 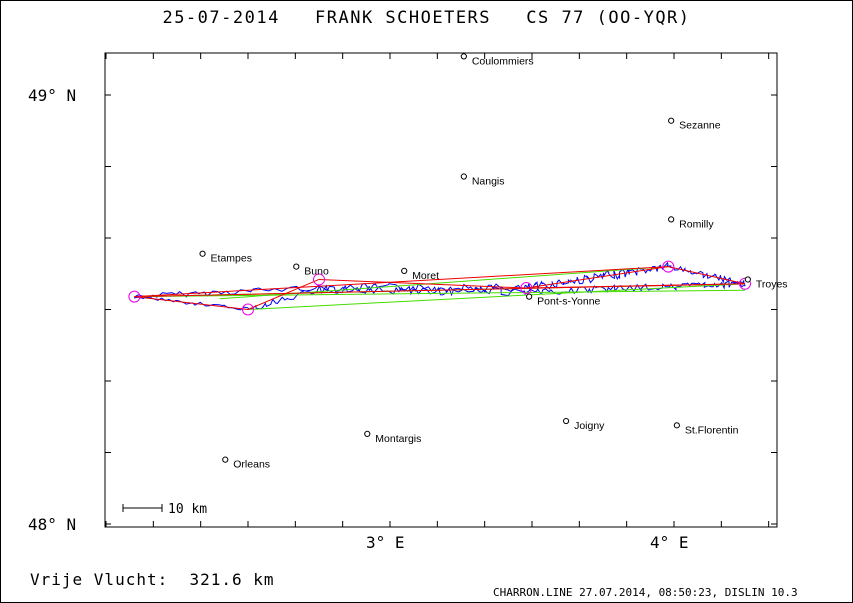 I want to click on town-marker: Nangis, so click(x=482, y=180).